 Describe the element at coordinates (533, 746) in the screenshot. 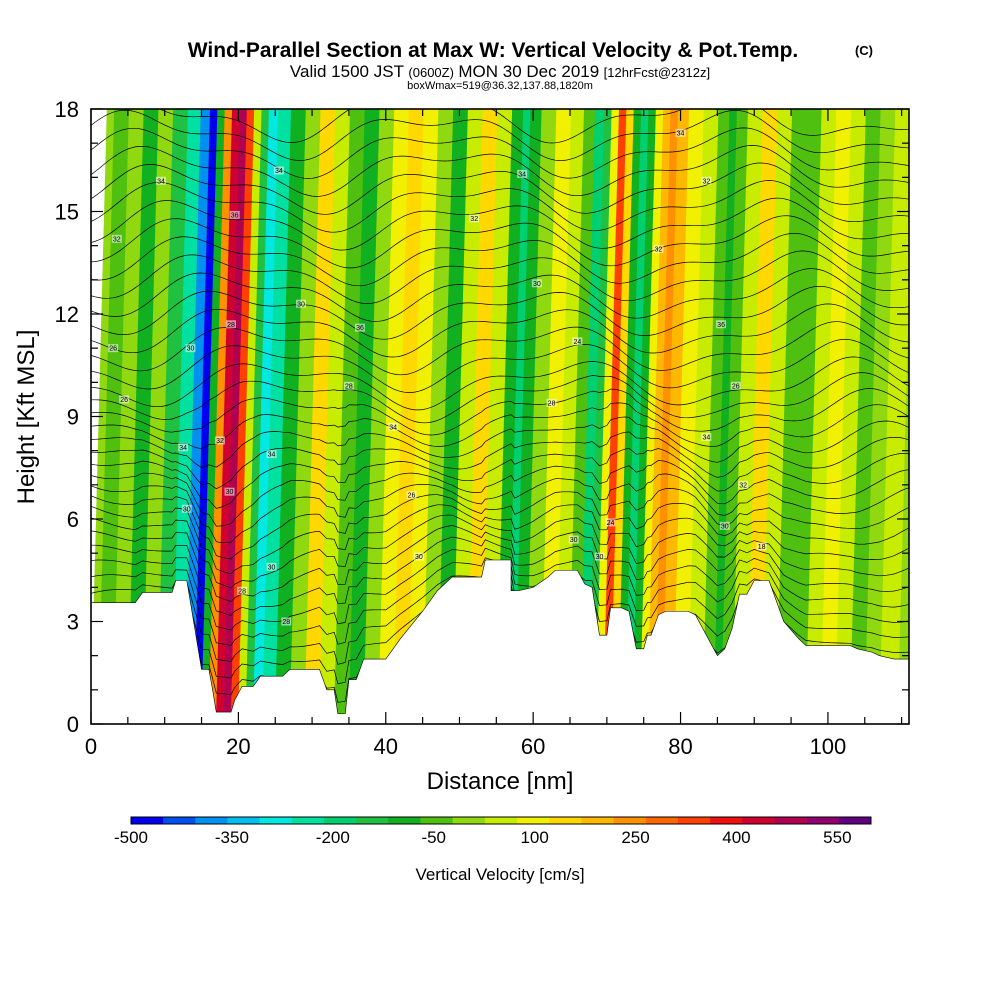

I see `x-tick-label: 60` at that location.